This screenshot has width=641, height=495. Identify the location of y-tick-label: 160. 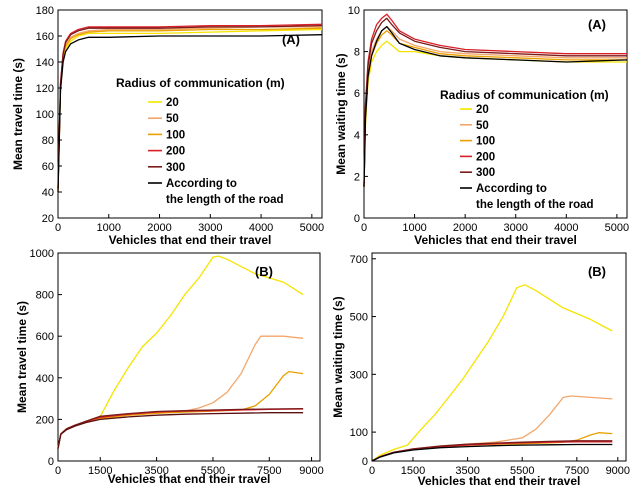
(45, 37).